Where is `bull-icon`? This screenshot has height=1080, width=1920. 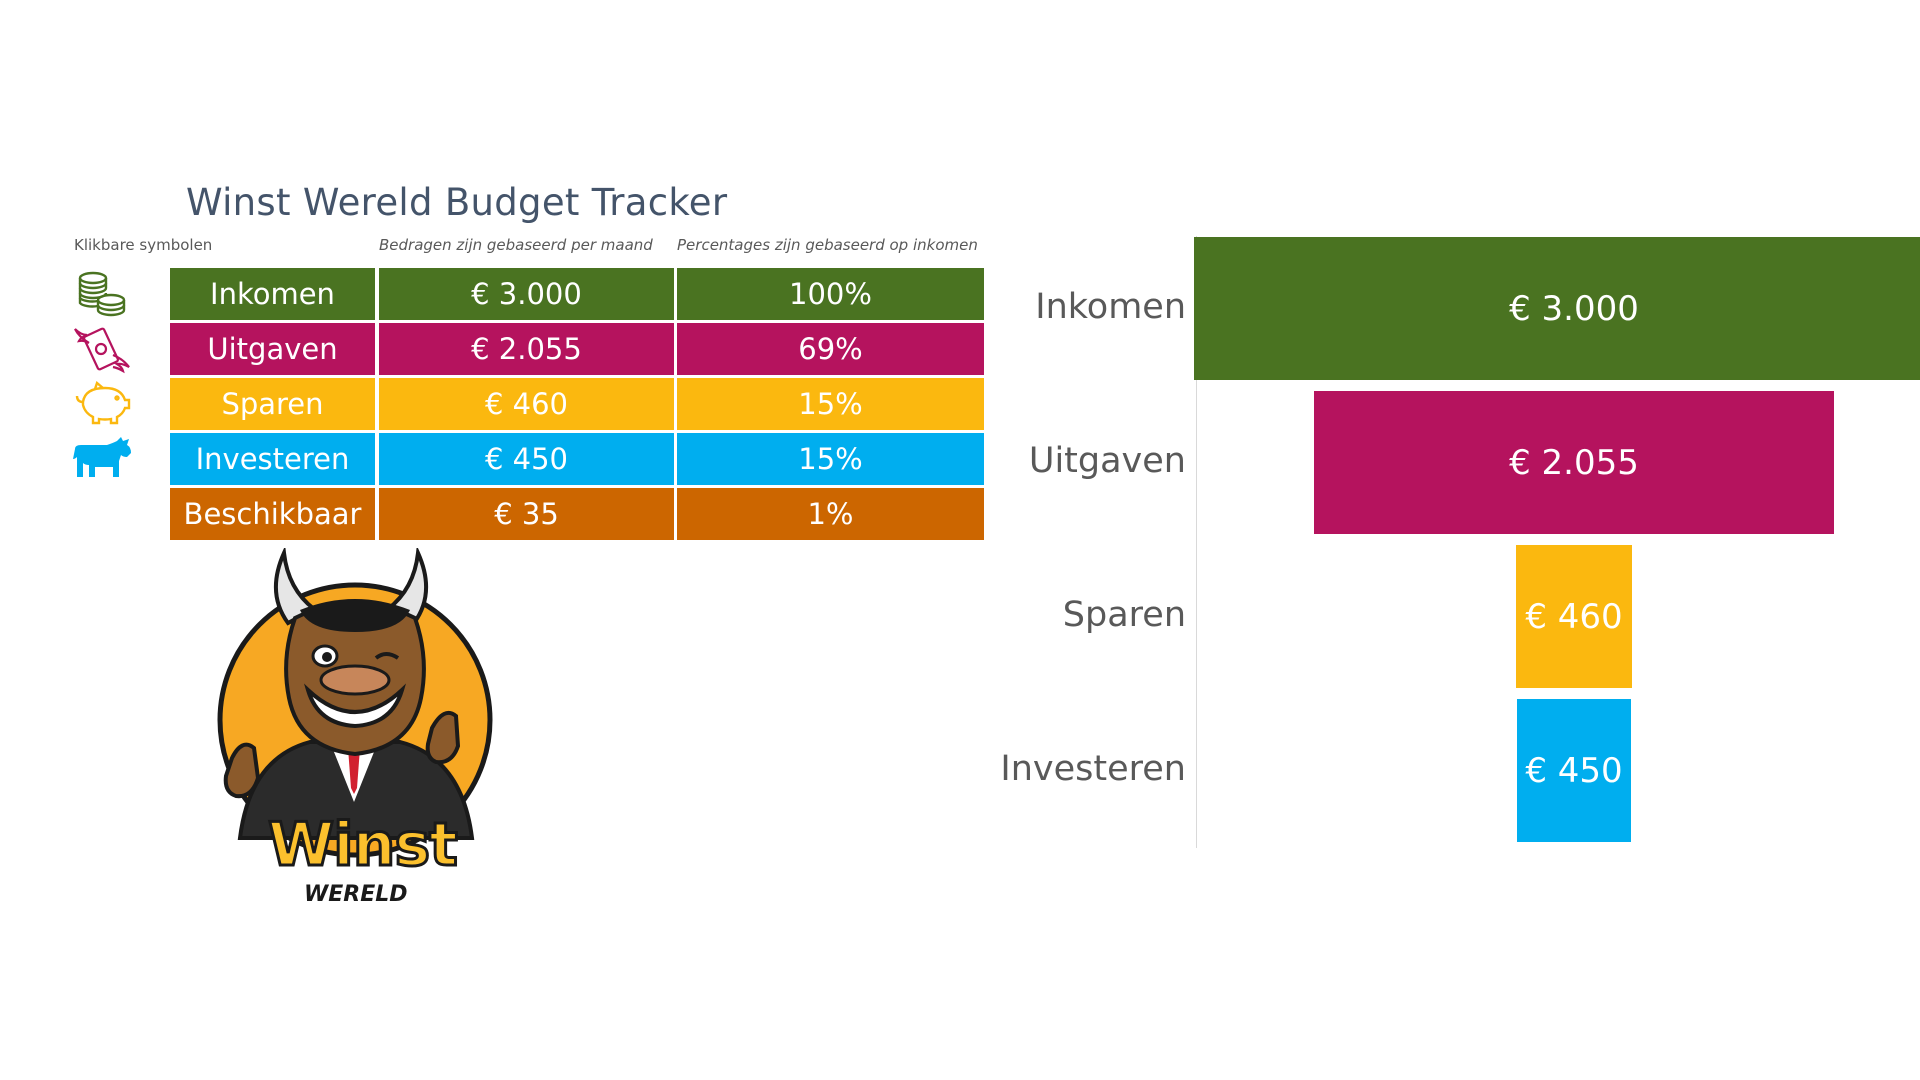
bull-icon is located at coordinates (102, 458).